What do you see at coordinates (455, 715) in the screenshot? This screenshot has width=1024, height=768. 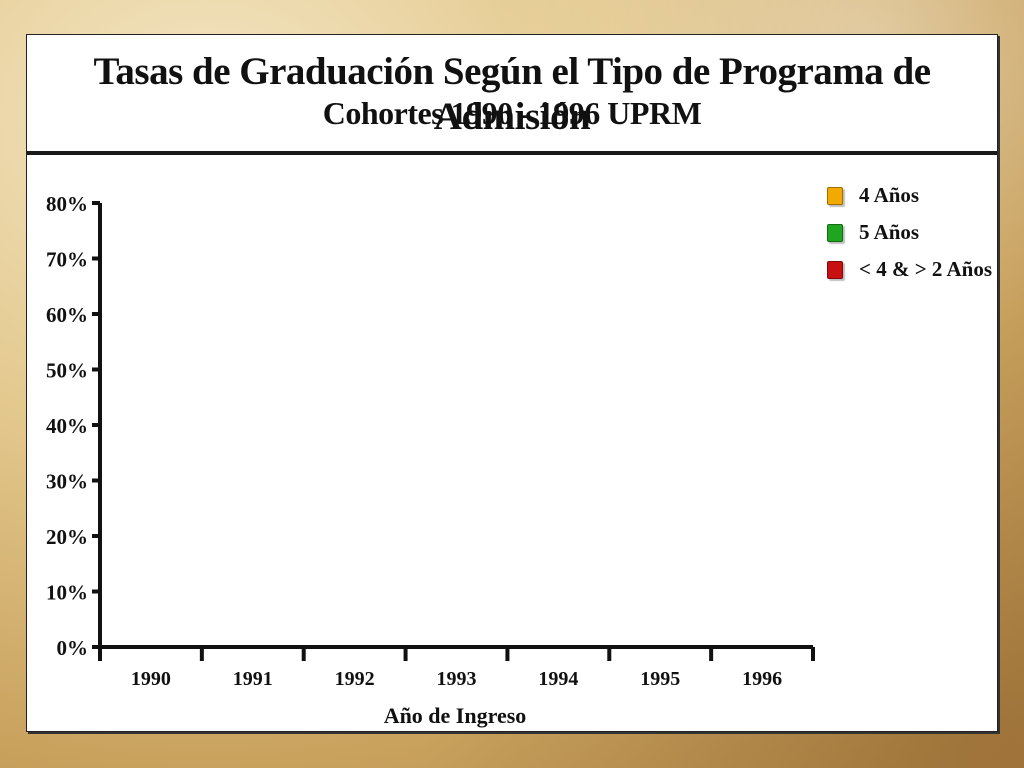 I see `x-axis-label: Año de Ingreso` at bounding box center [455, 715].